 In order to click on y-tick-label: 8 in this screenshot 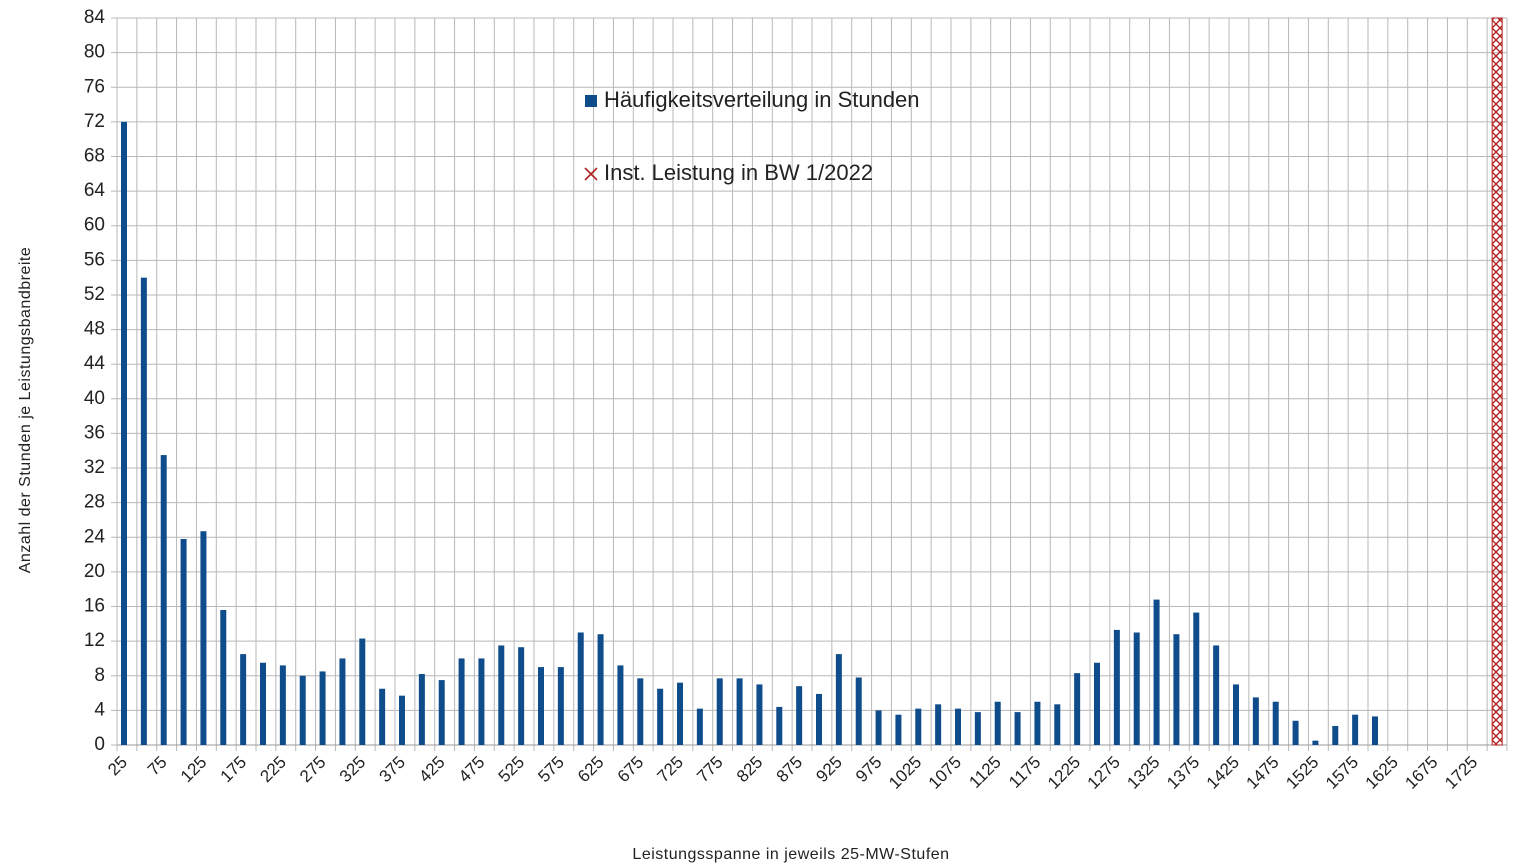, I will do `click(99, 675)`.